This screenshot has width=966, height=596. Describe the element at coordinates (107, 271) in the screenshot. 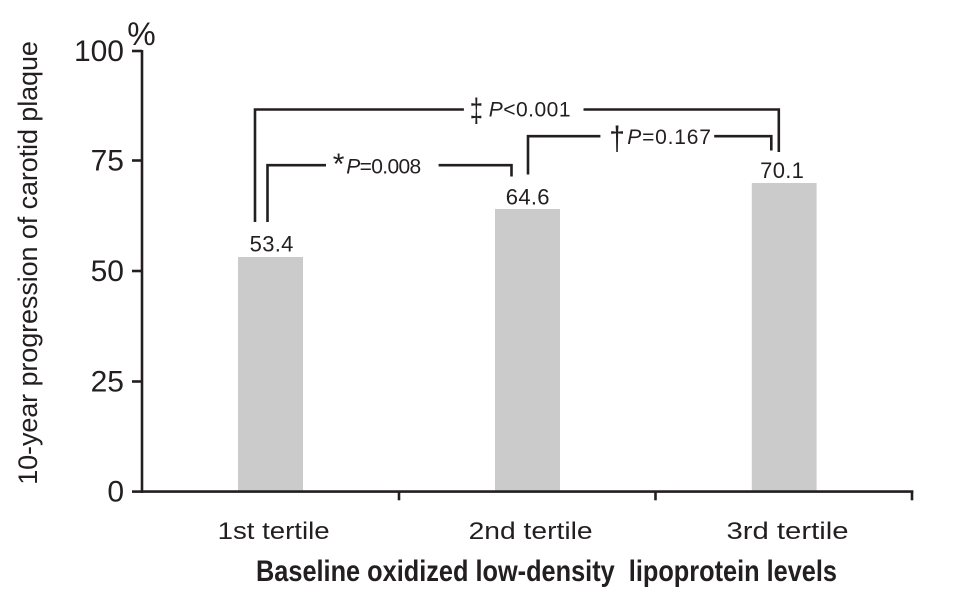

I see `svg-text: 50` at that location.